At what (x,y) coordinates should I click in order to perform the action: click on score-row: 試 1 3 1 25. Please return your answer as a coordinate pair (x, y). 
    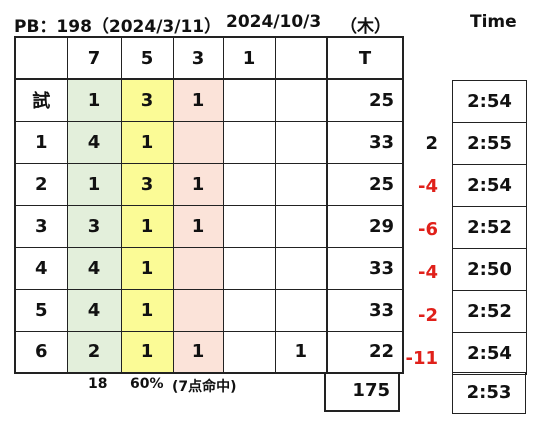
    Looking at the image, I should click on (209, 100).